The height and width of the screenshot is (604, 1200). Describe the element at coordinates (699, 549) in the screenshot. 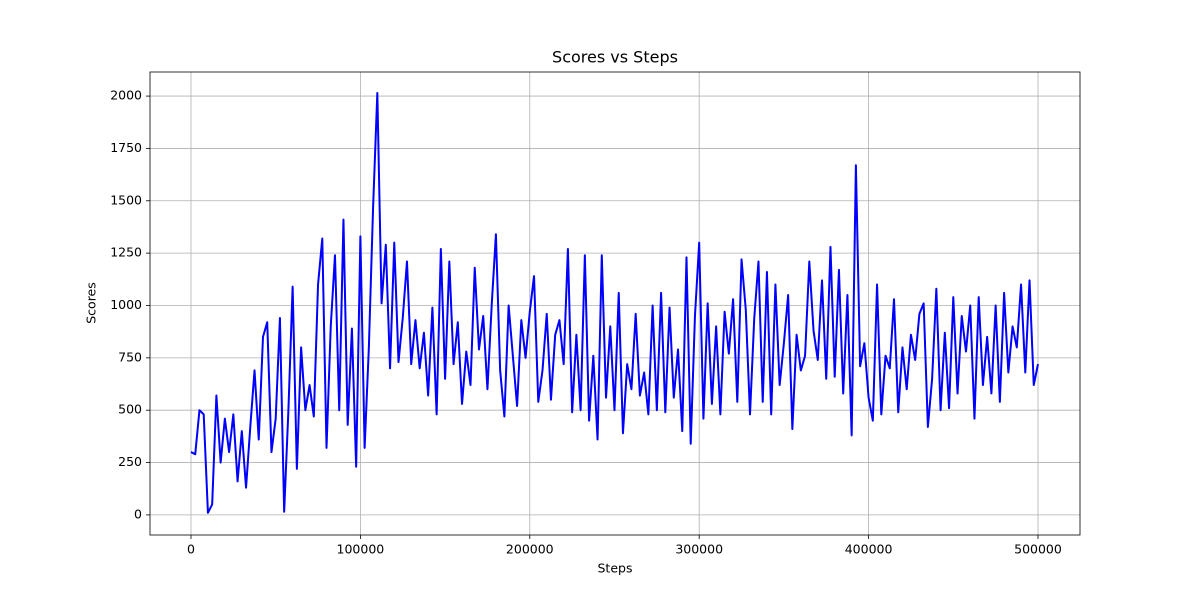

I see `x-tick-label: 300000` at that location.